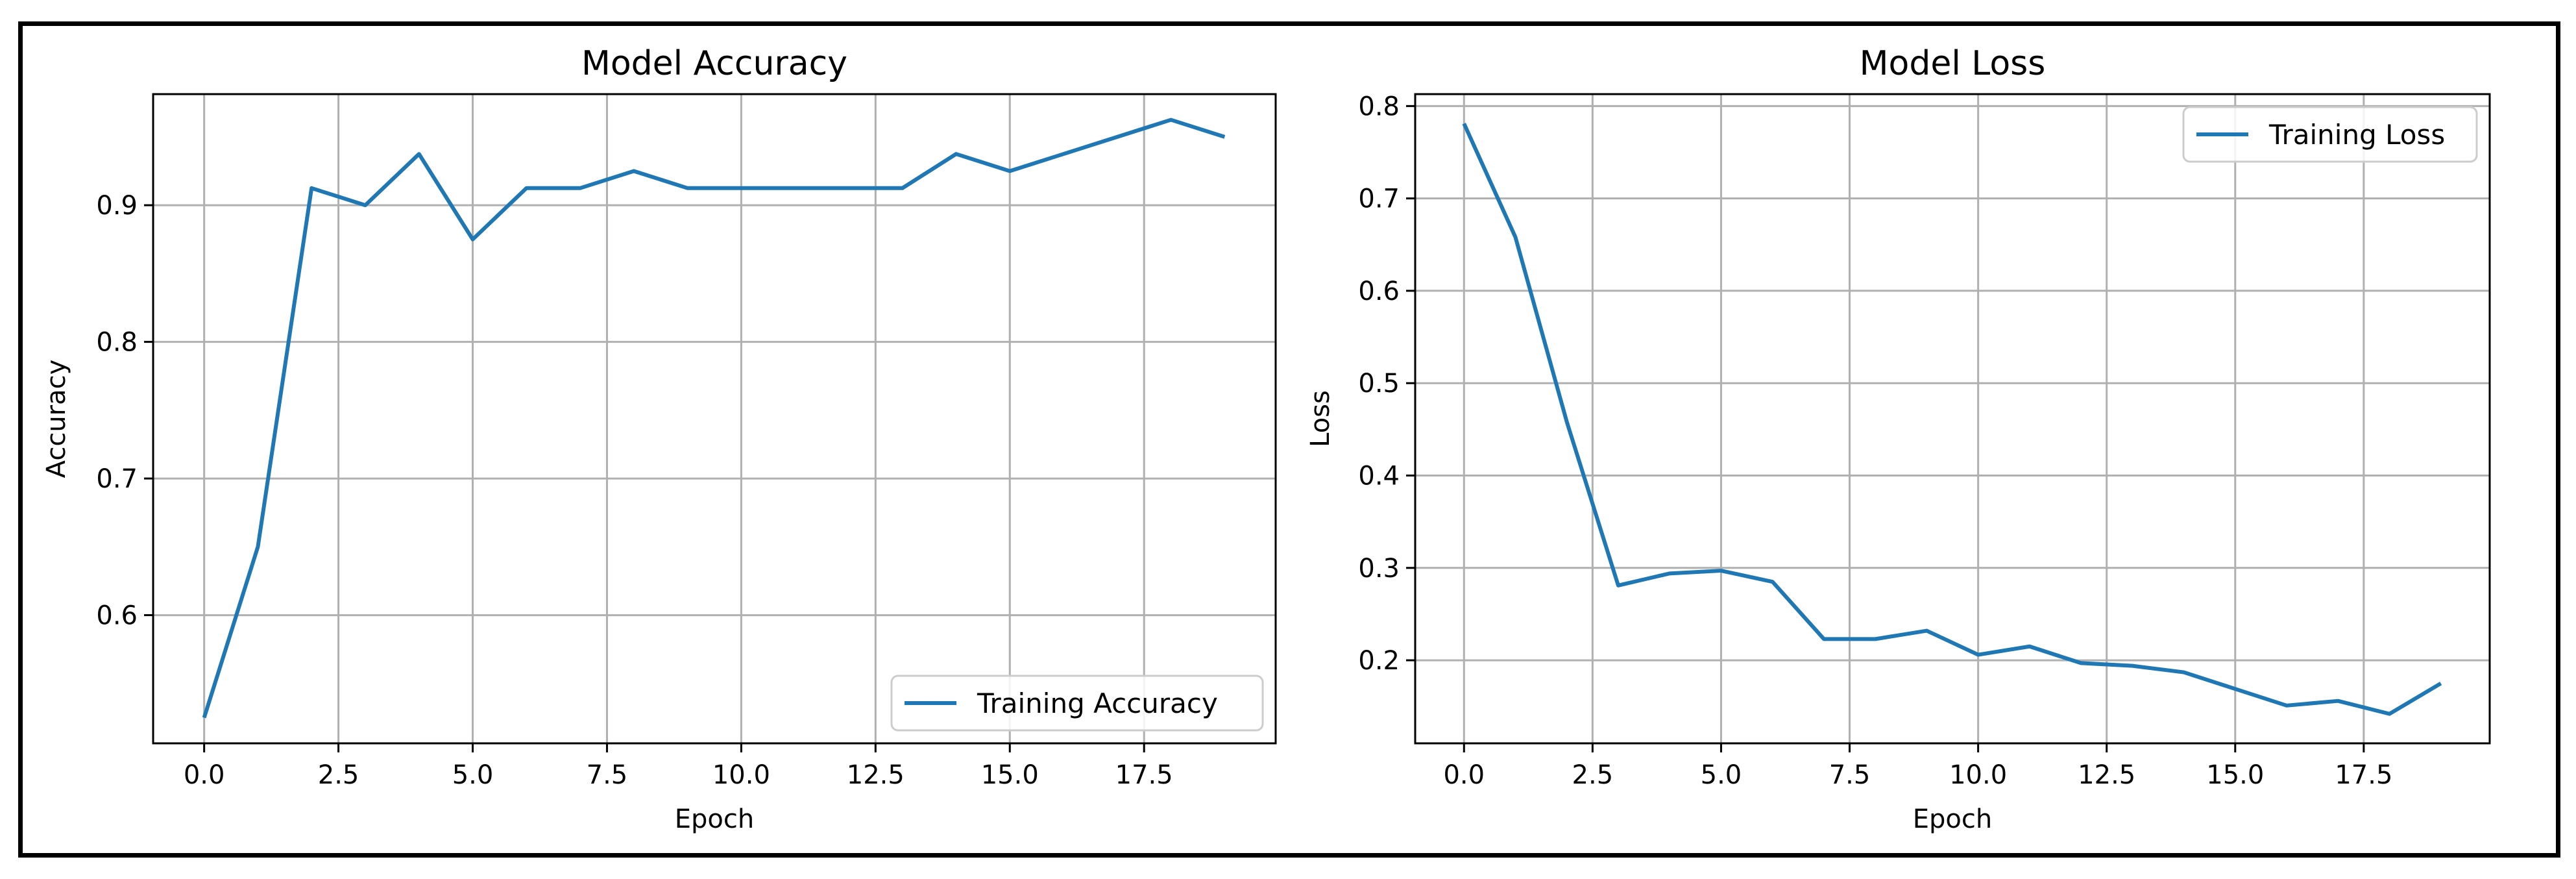 The height and width of the screenshot is (879, 2576). What do you see at coordinates (1320, 418) in the screenshot?
I see `loss-y-axis-label: Loss` at bounding box center [1320, 418].